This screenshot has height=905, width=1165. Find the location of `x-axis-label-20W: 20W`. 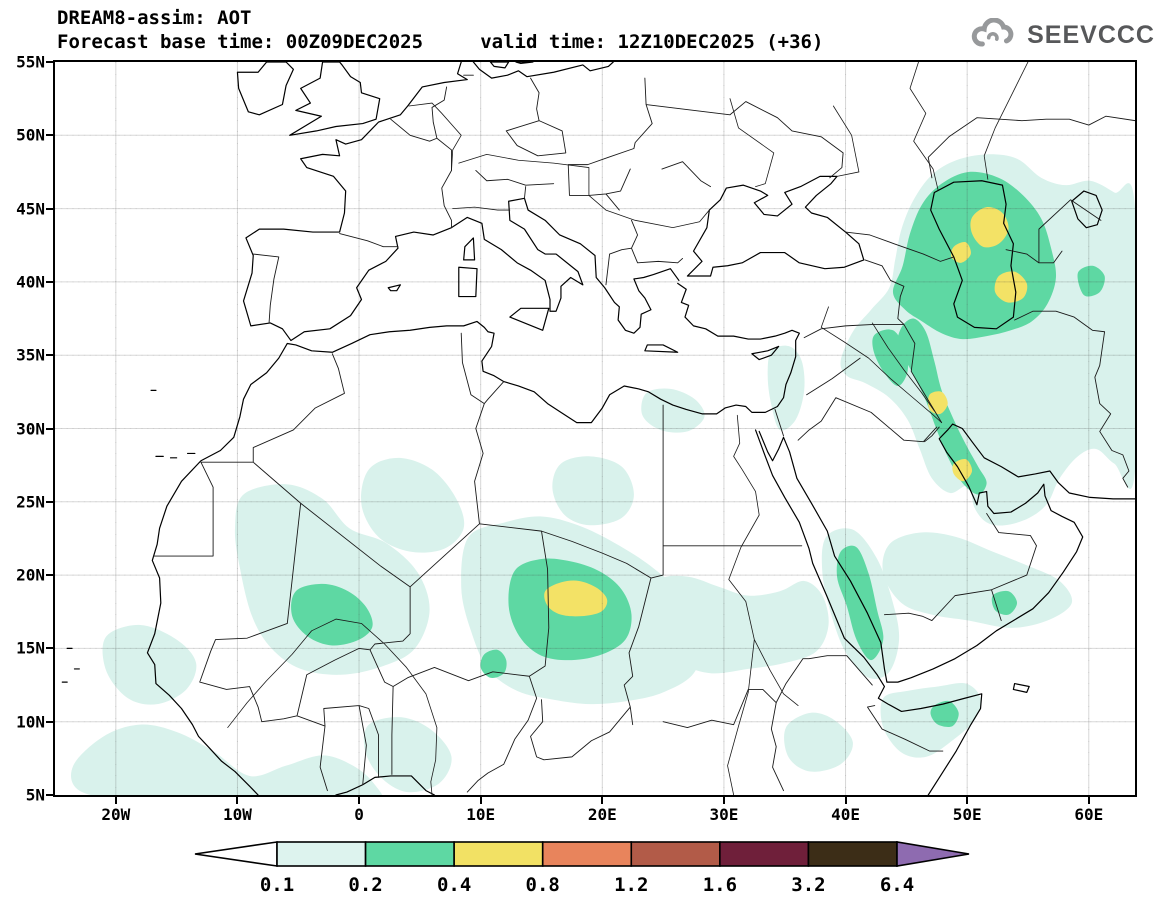

x-axis-label-20W: 20W is located at coordinates (116, 814).